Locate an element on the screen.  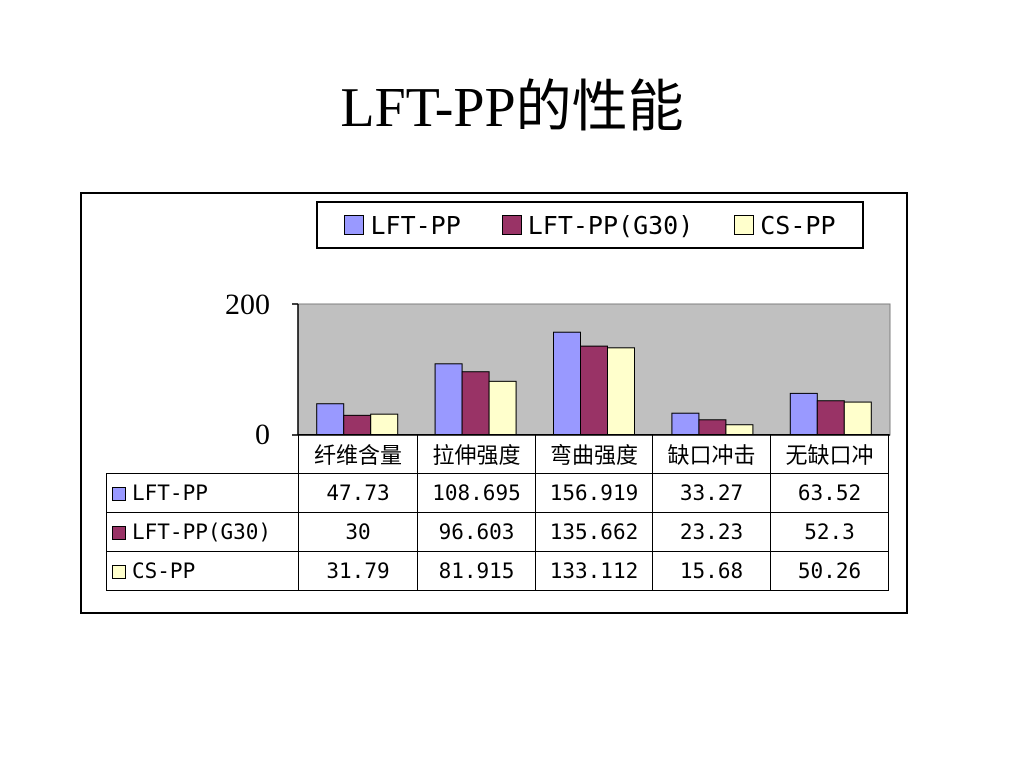
row-header-cs-pp: CS-PP is located at coordinates (202, 571).